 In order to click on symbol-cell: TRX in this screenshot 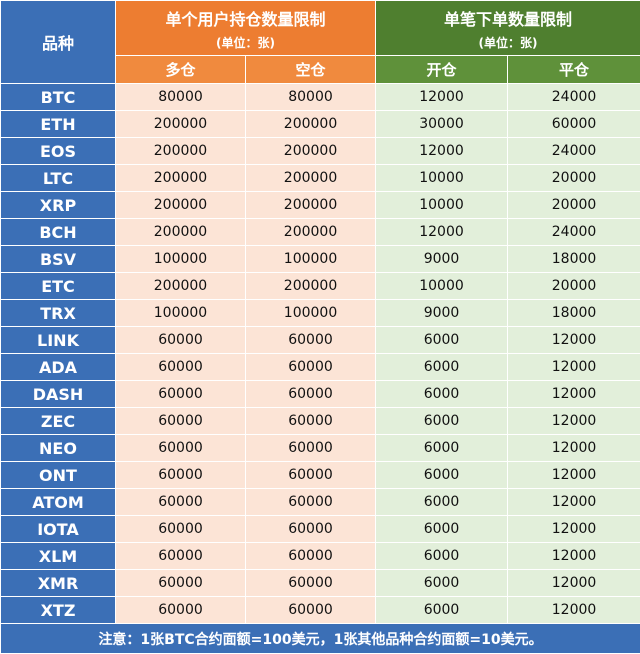, I will do `click(58, 313)`.